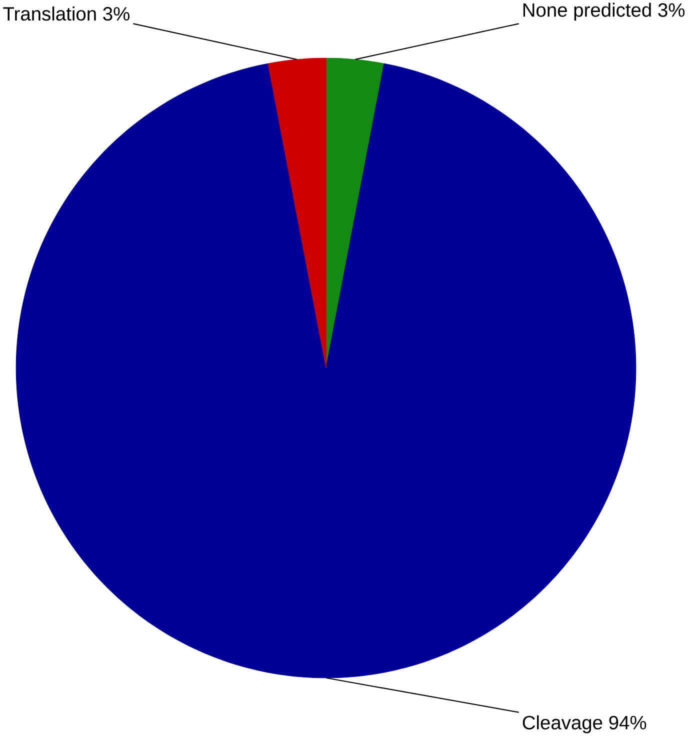 This screenshot has height=736, width=688. What do you see at coordinates (562, 724) in the screenshot?
I see `slice-label: Cleavage` at bounding box center [562, 724].